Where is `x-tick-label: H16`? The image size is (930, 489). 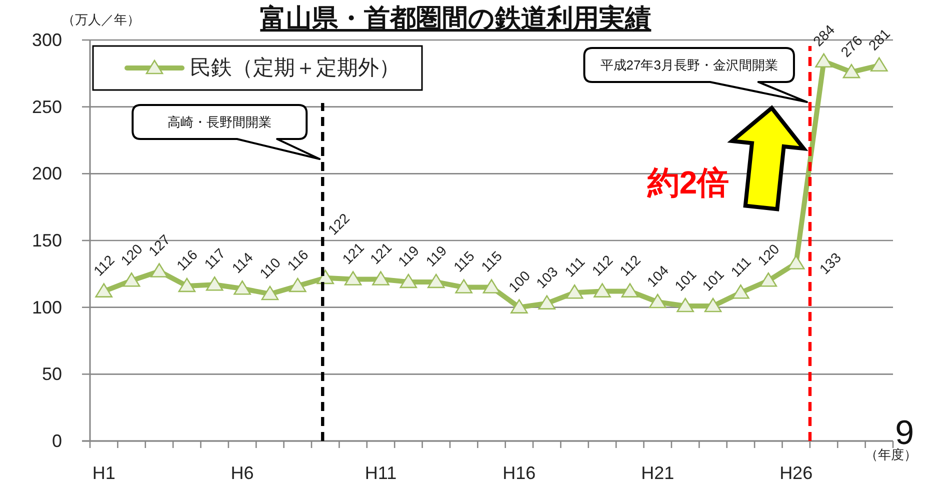
x-tick-label: H16 is located at coordinates (519, 473).